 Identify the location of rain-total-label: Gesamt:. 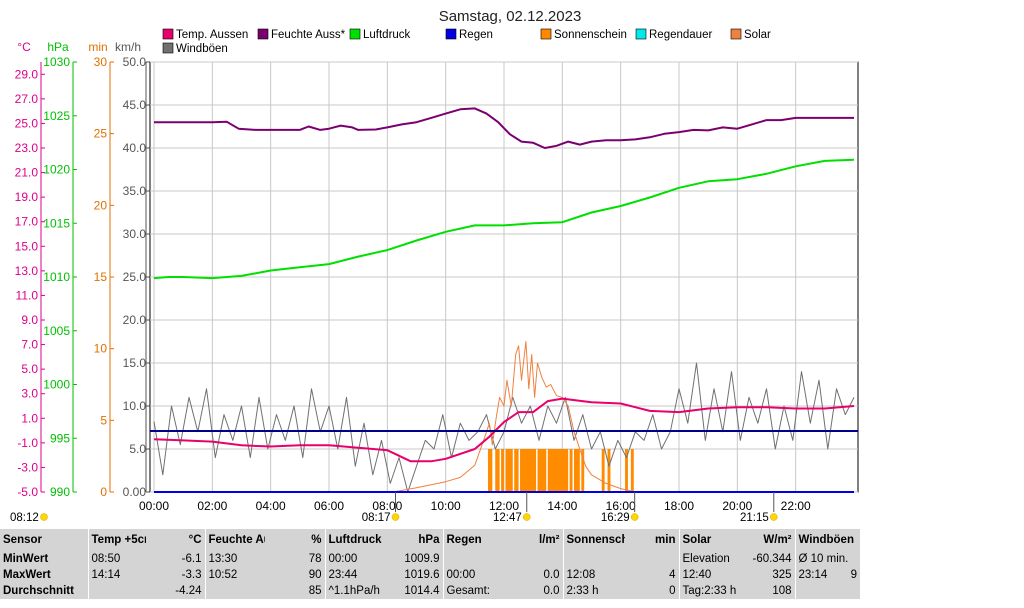
(470, 591).